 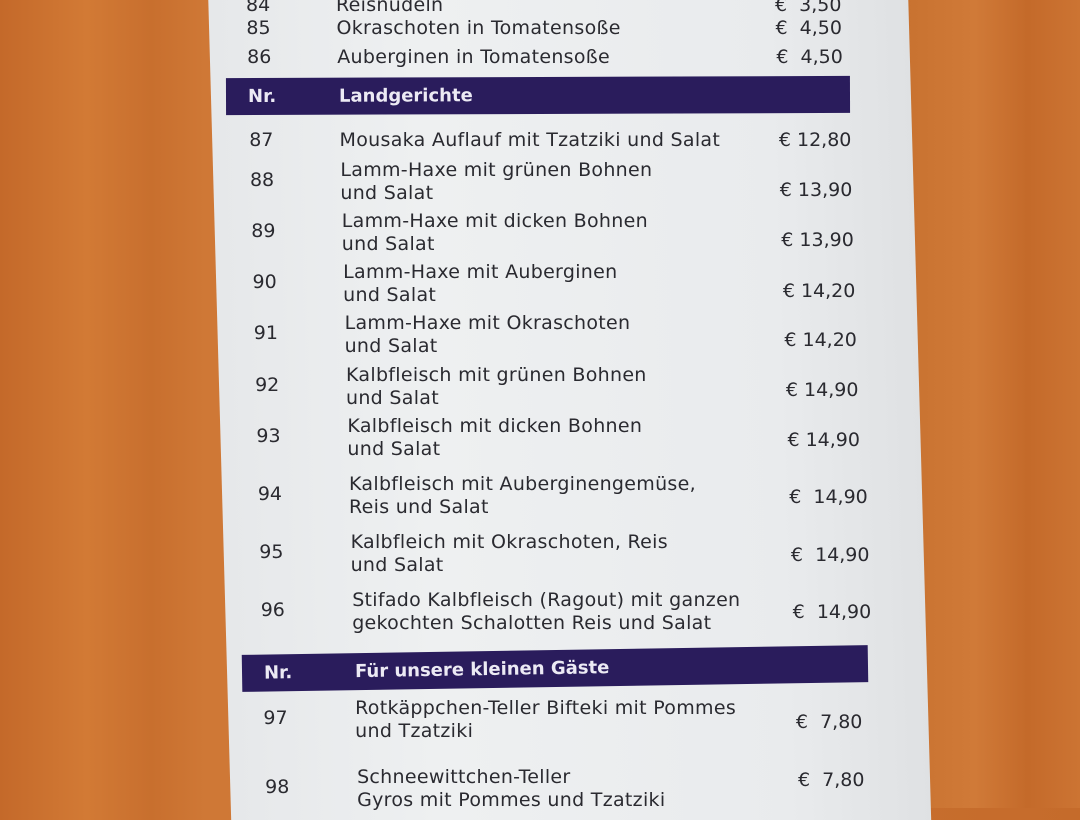 I want to click on item-number: 90, so click(x=264, y=282).